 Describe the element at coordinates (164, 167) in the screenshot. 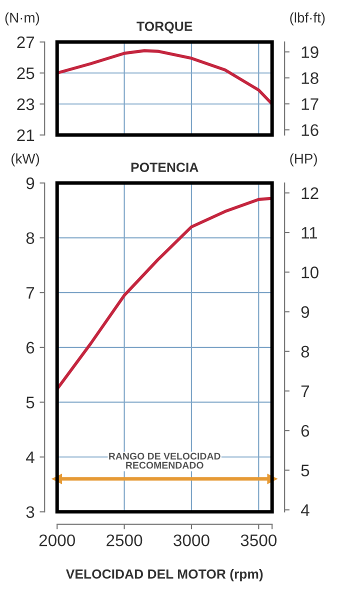

I see `chart-title: POTENCIA` at that location.